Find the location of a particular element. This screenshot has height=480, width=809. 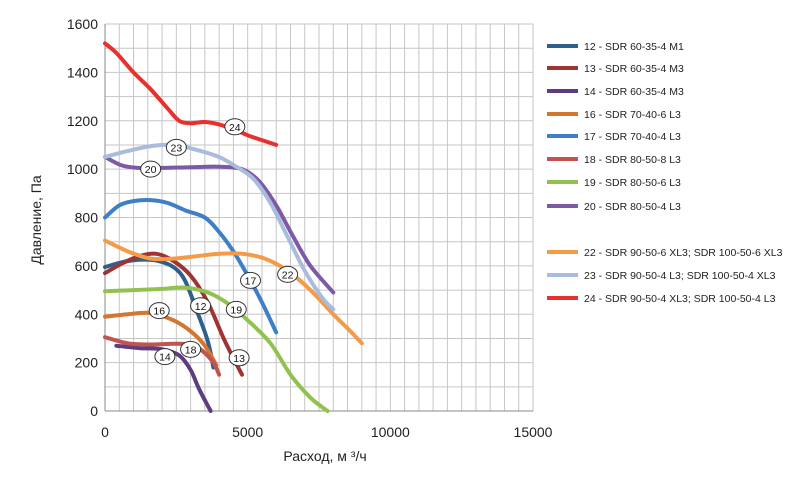

y-tick-label: 1400 is located at coordinates (82, 72).